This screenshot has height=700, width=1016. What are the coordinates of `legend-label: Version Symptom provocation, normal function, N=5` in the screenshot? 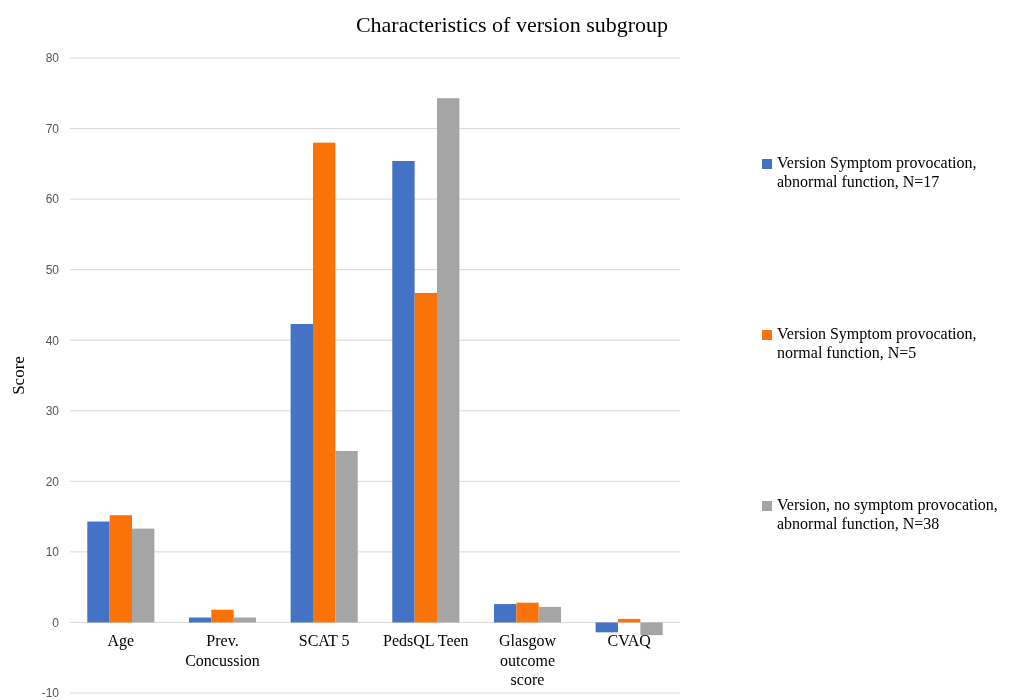 It's located at (877, 343).